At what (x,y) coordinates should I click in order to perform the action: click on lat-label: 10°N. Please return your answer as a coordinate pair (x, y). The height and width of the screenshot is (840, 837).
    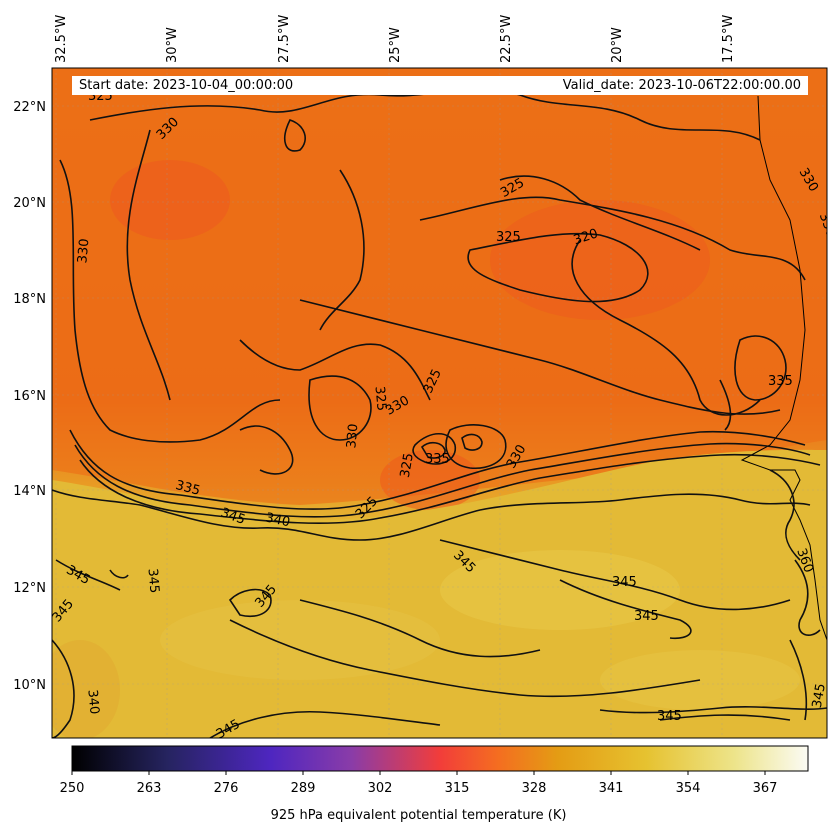
    Looking at the image, I should click on (29, 685).